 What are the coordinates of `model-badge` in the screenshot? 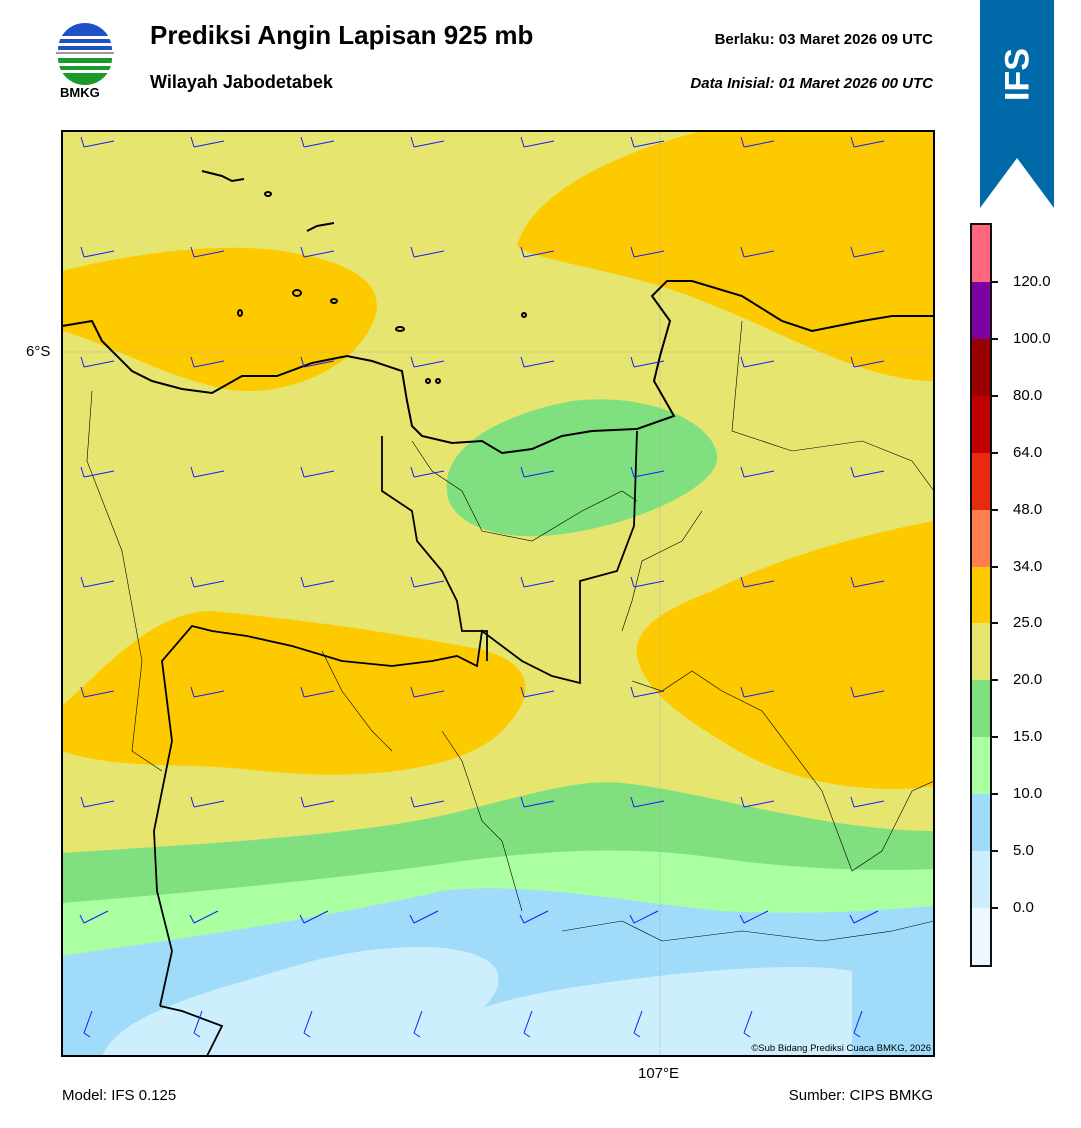 It's located at (1017, 104).